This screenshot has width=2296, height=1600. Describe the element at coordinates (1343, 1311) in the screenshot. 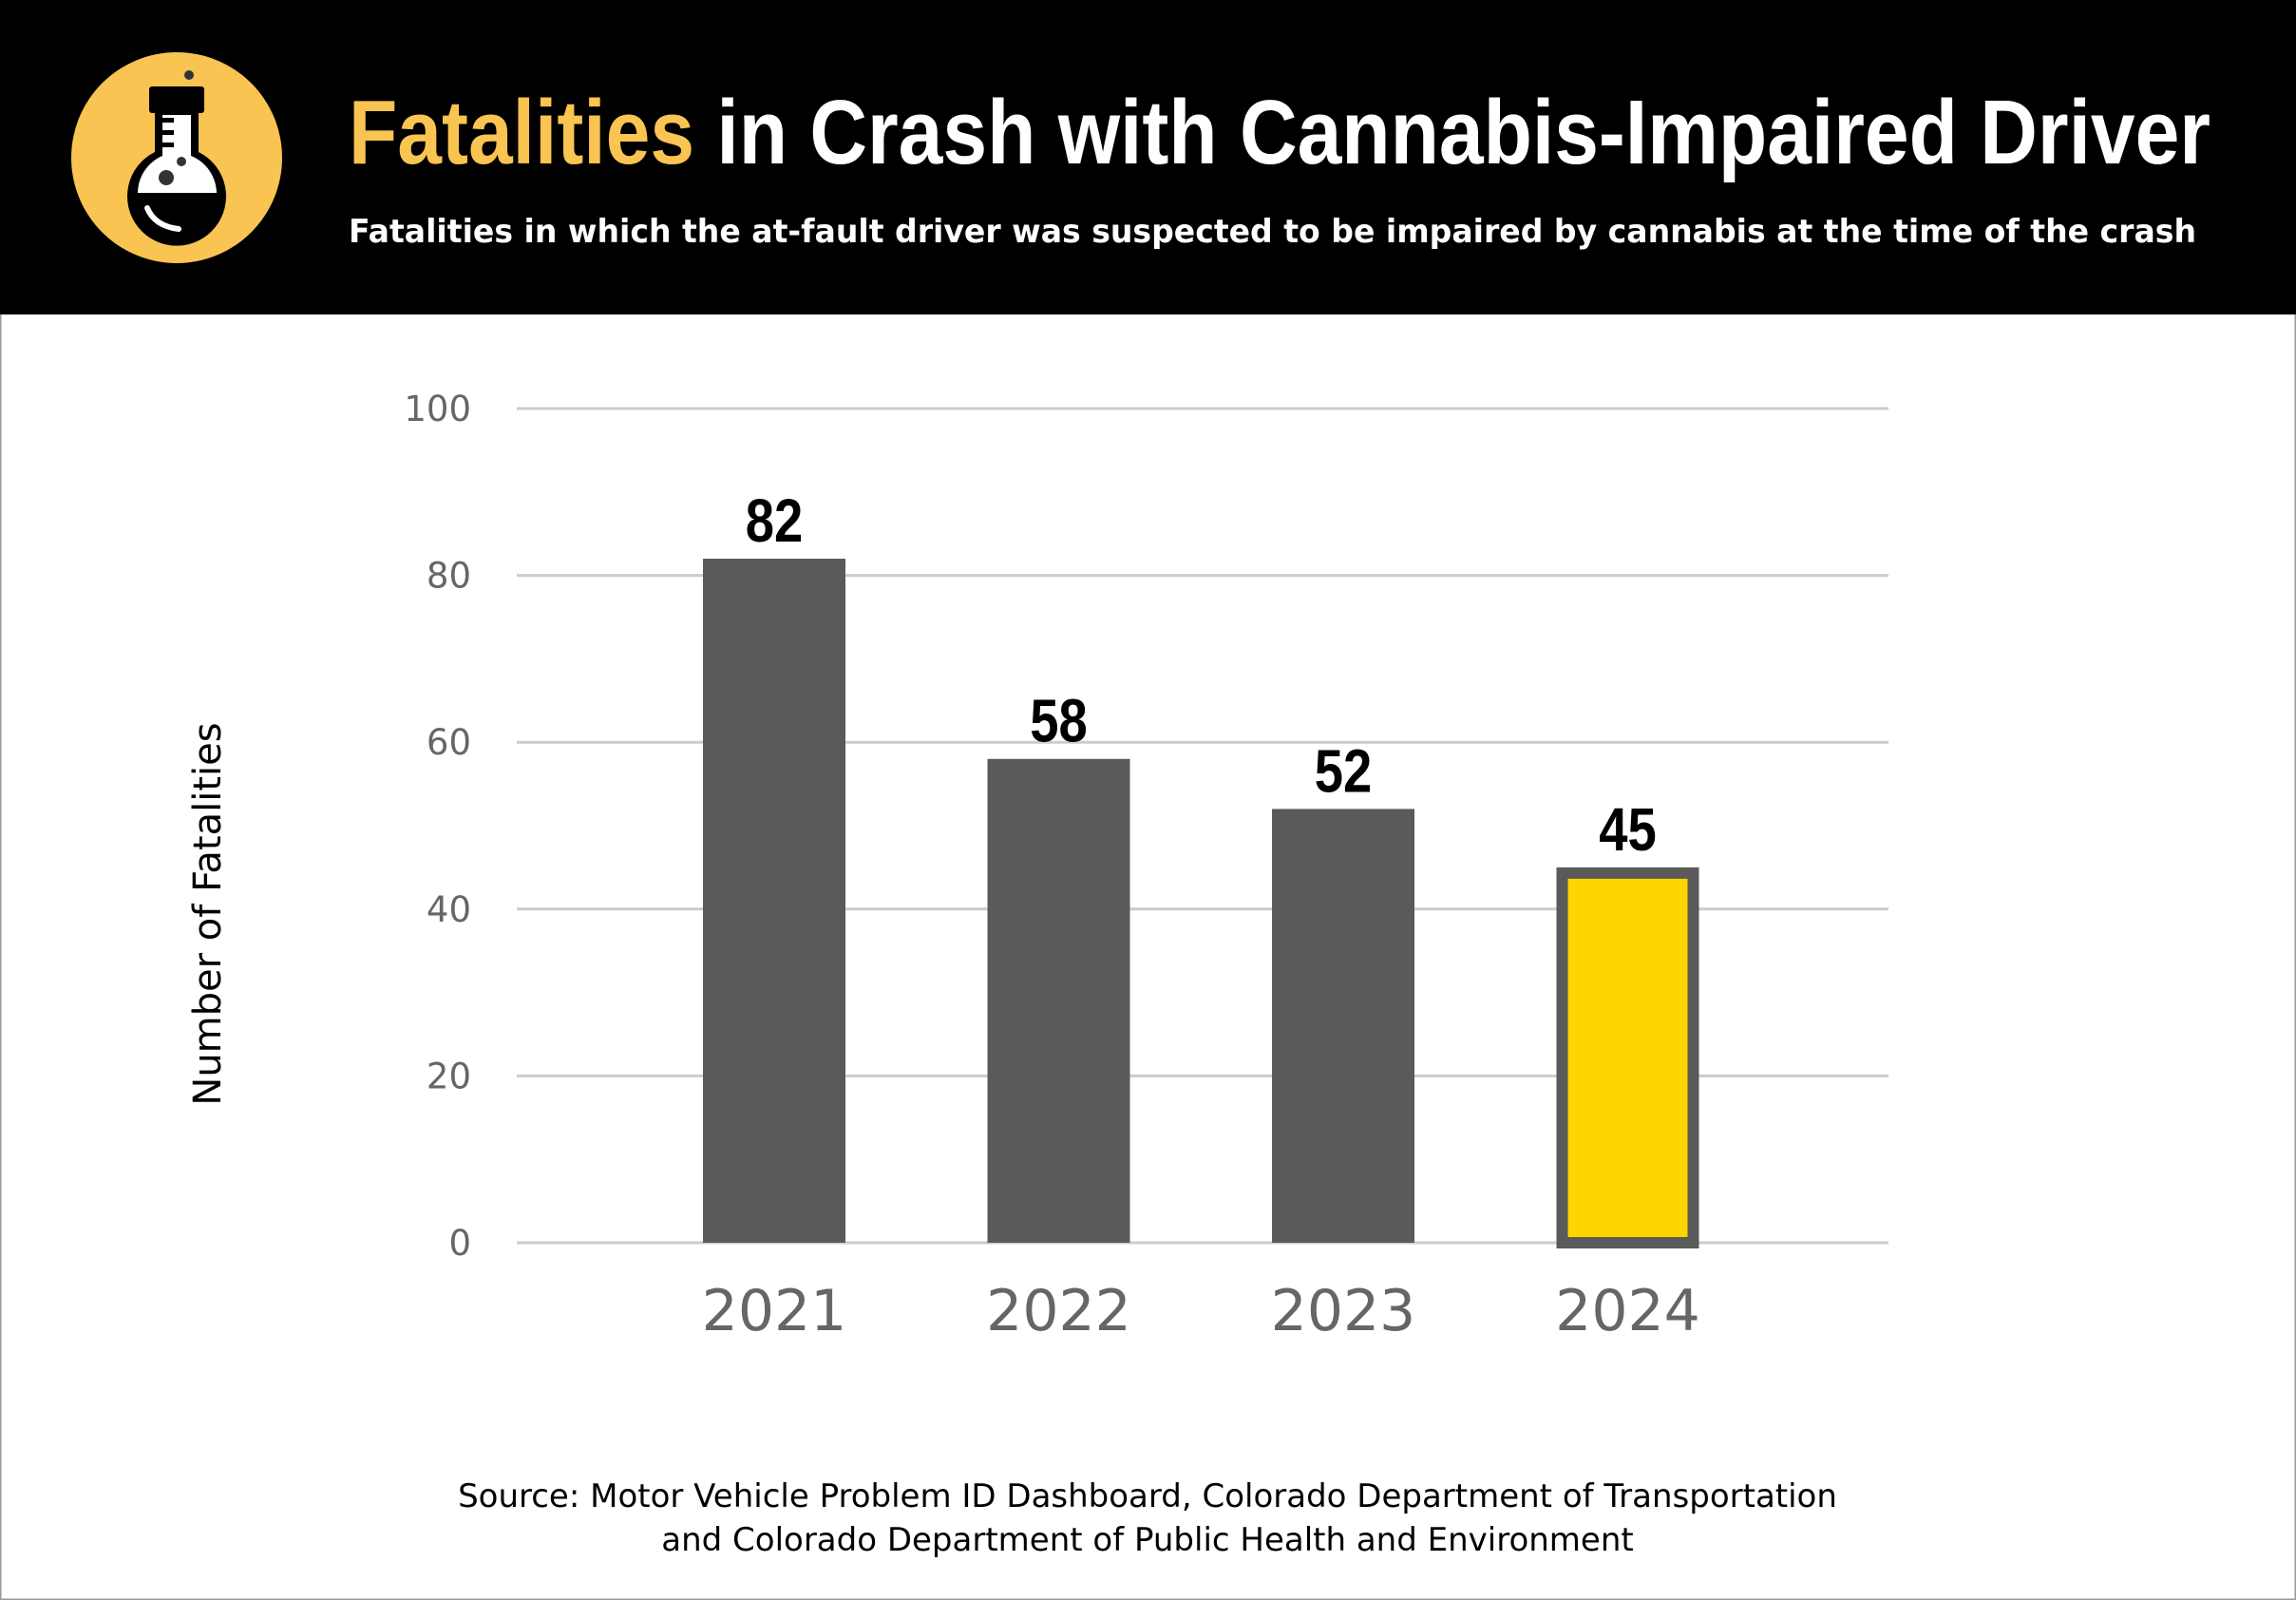

I see `x-tick-label-2023: 2023` at that location.